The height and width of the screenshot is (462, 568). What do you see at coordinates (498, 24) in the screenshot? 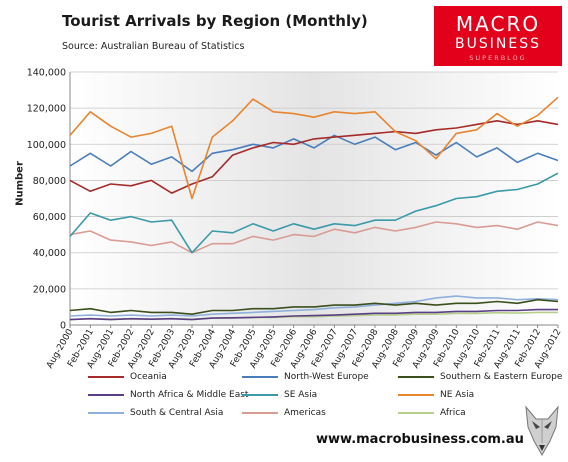
I see `logo-line-1: MACRO` at bounding box center [498, 24].